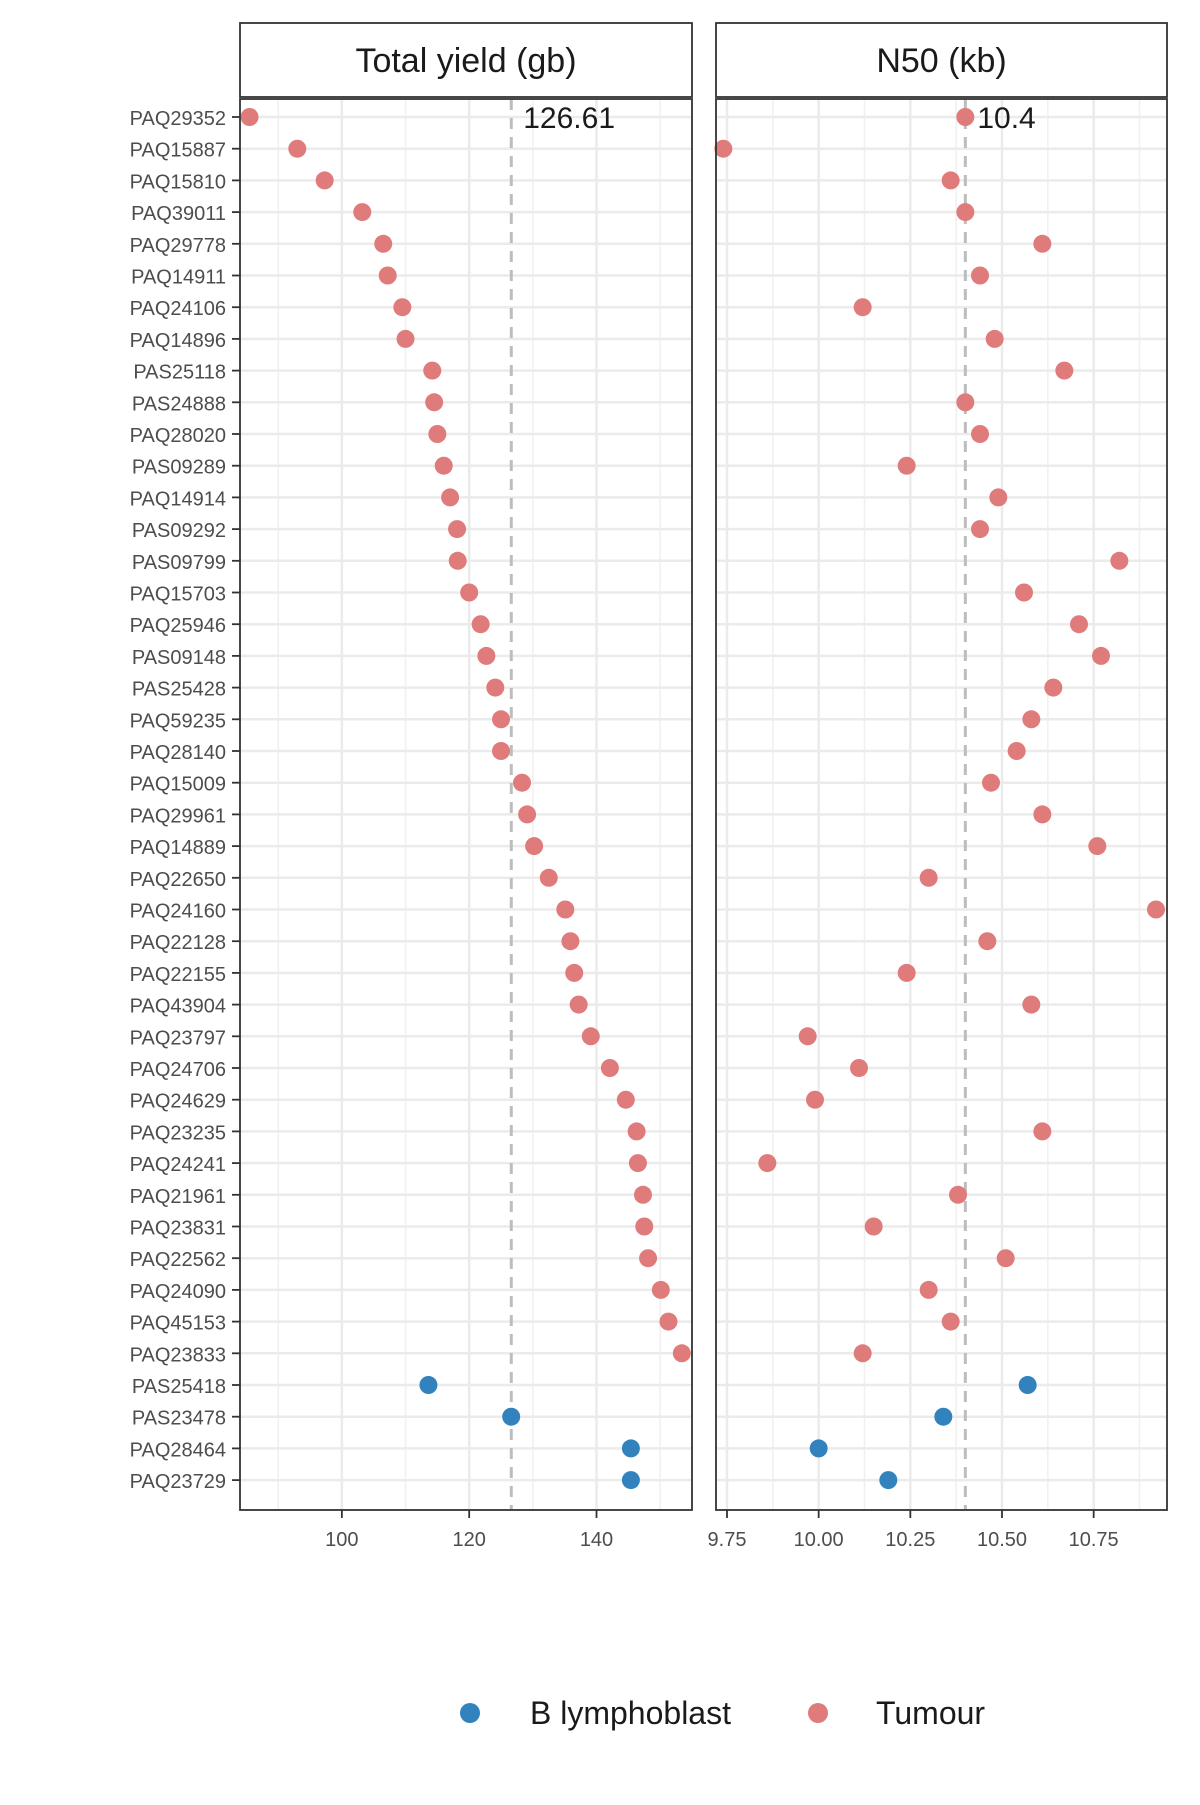 Image resolution: width=1200 pixels, height=1805 pixels. I want to click on y-tick-label: PAQ14896, so click(178, 341).